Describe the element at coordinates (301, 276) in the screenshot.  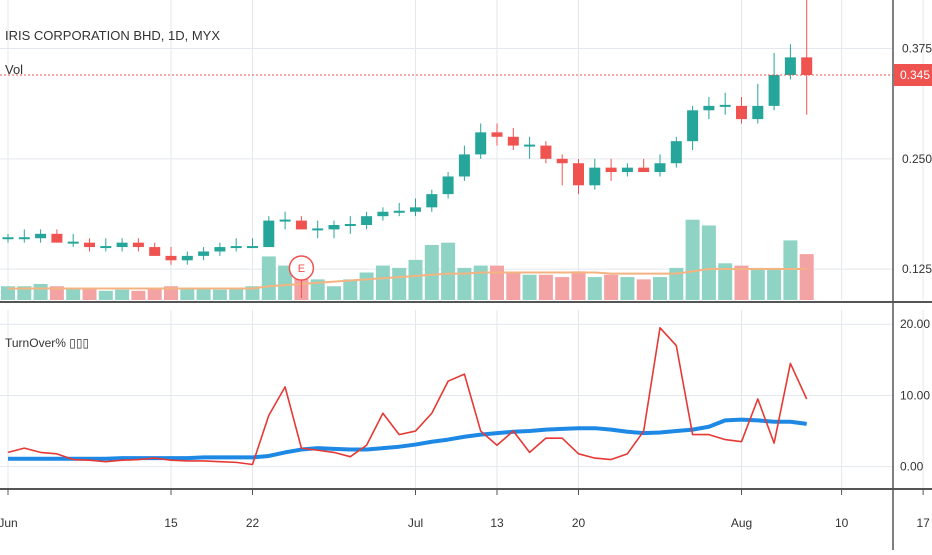
I see `earnings-annotation: E` at that location.